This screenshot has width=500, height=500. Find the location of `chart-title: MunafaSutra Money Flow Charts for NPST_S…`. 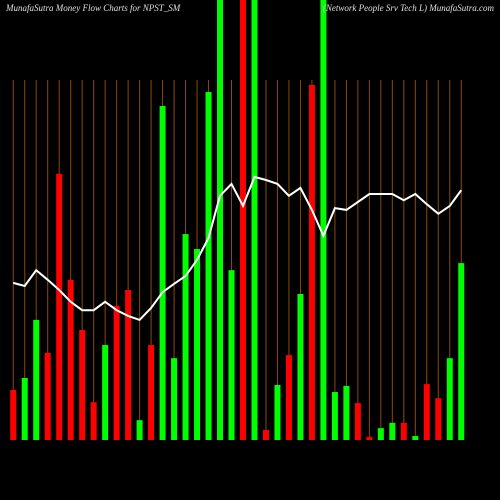

chart-title: MunafaSutra Money Flow Charts for NPST_S… is located at coordinates (93, 8).